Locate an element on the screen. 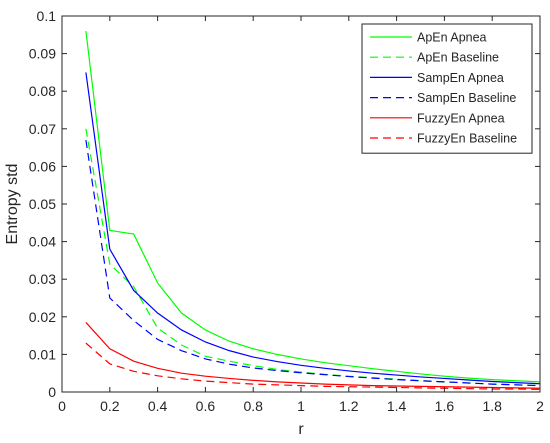  x-tick-label: 1.6 is located at coordinates (445, 406).